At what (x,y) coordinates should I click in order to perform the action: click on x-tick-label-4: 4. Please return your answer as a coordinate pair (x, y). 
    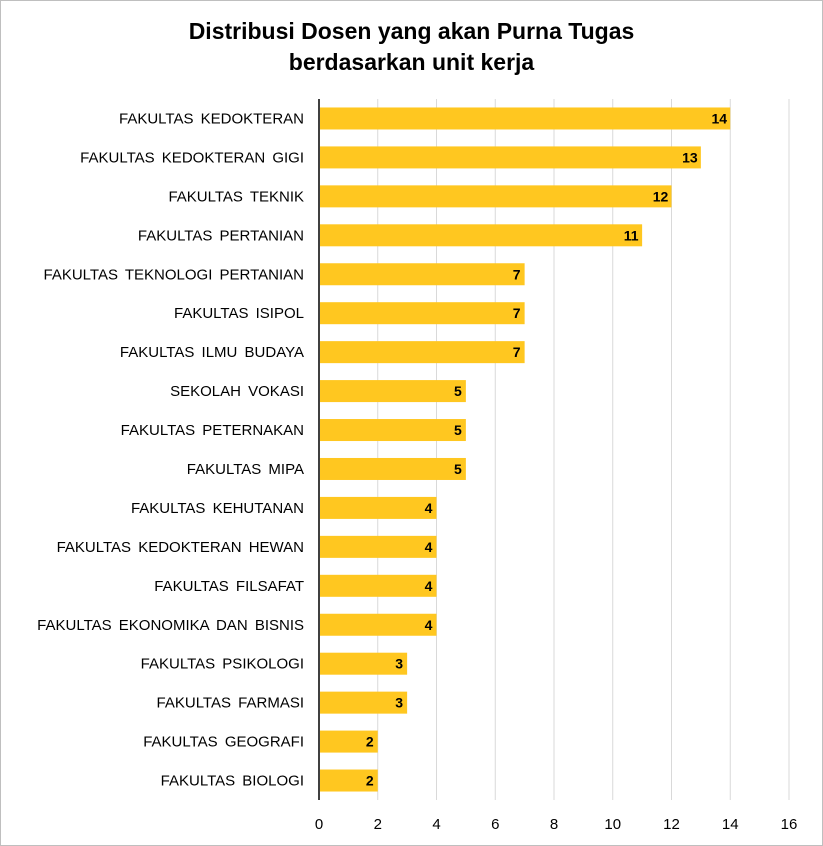
    Looking at the image, I should click on (436, 824).